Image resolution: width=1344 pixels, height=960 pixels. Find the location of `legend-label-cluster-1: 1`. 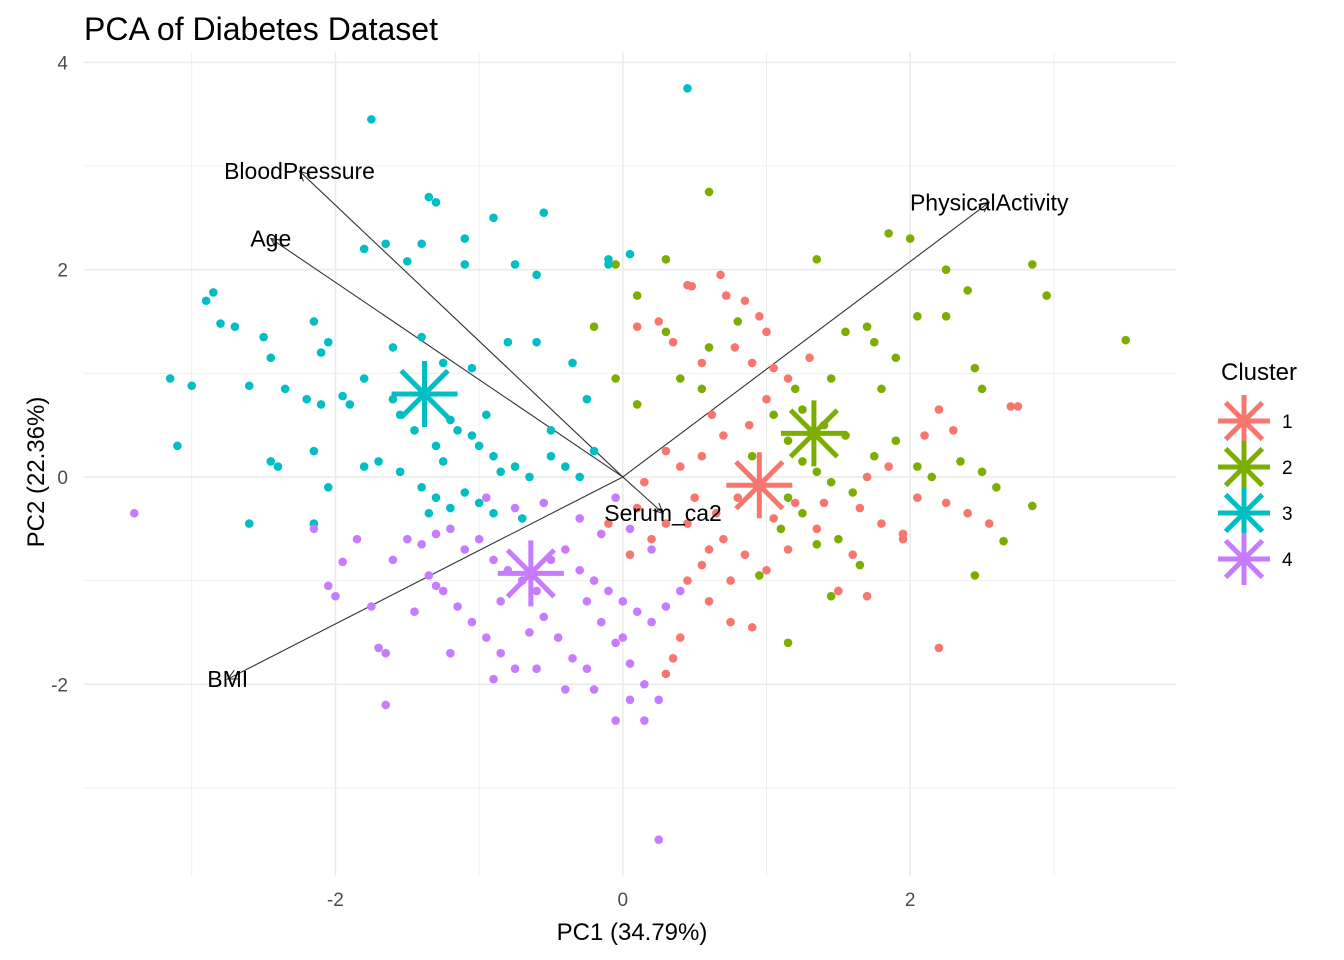

legend-label-cluster-1: 1 is located at coordinates (1287, 422).